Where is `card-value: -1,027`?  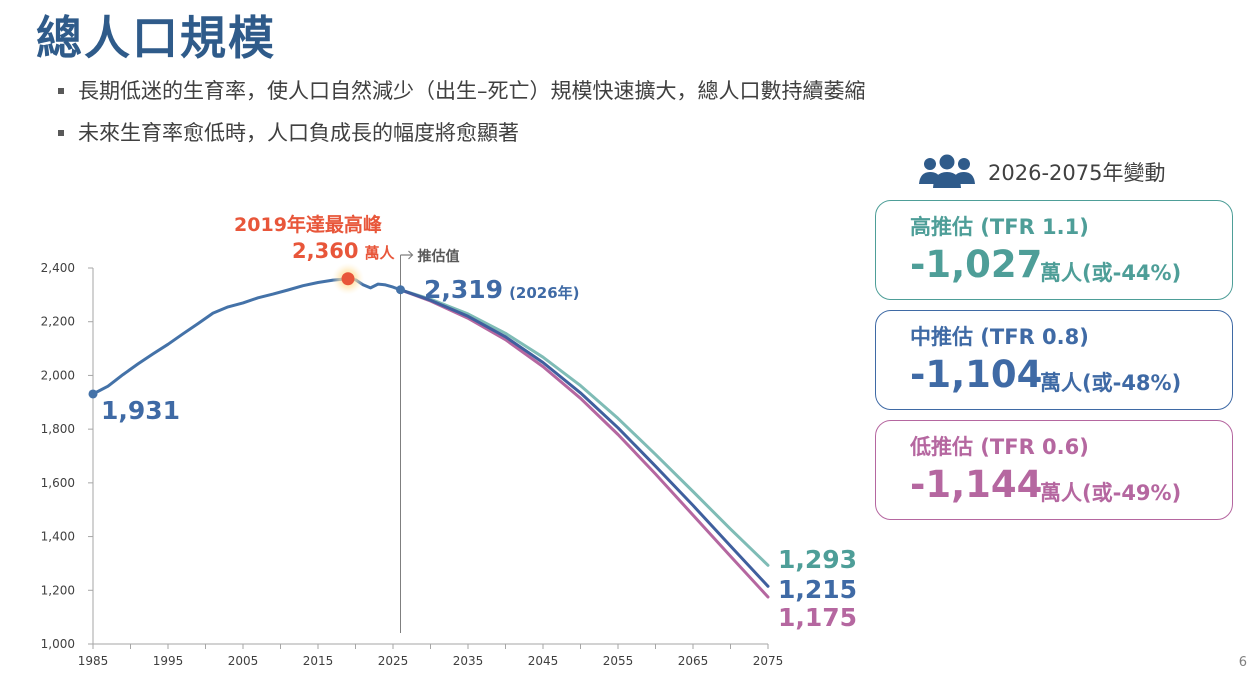
card-value: -1,027 is located at coordinates (976, 264).